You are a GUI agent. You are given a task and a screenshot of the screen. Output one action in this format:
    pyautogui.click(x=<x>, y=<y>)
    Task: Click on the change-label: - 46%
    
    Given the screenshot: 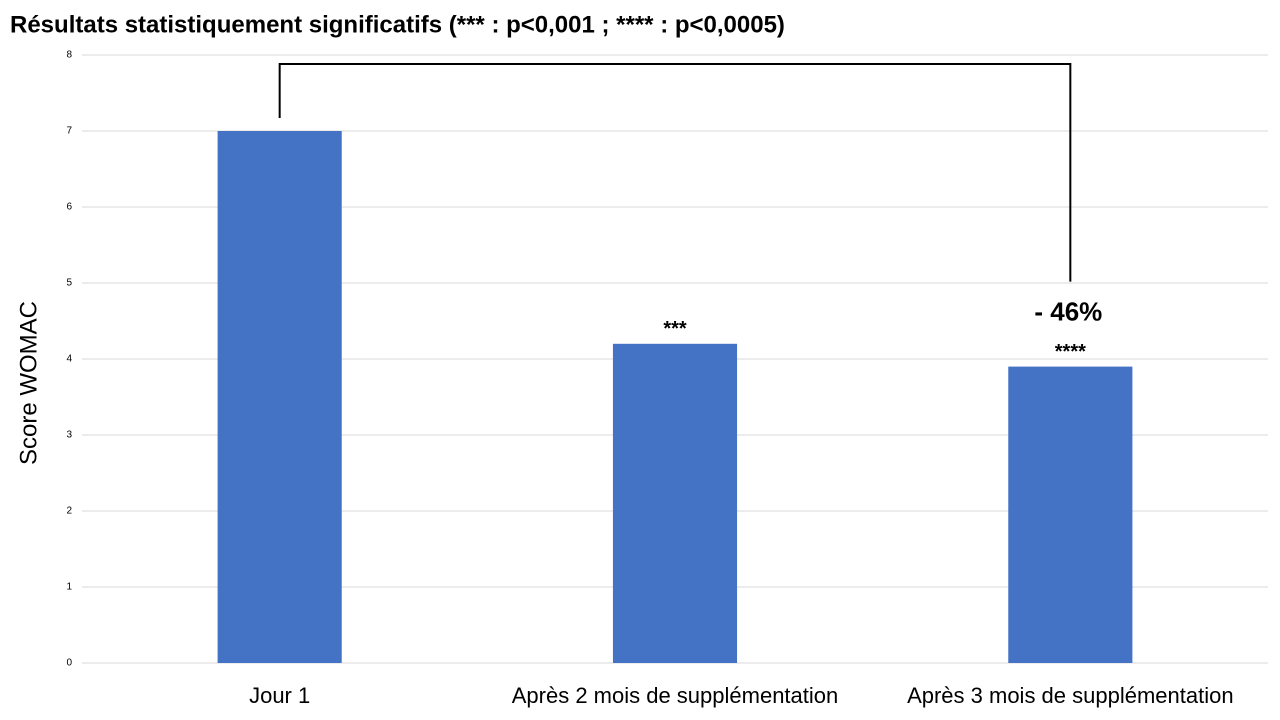 What is the action you would take?
    pyautogui.click(x=1068, y=311)
    